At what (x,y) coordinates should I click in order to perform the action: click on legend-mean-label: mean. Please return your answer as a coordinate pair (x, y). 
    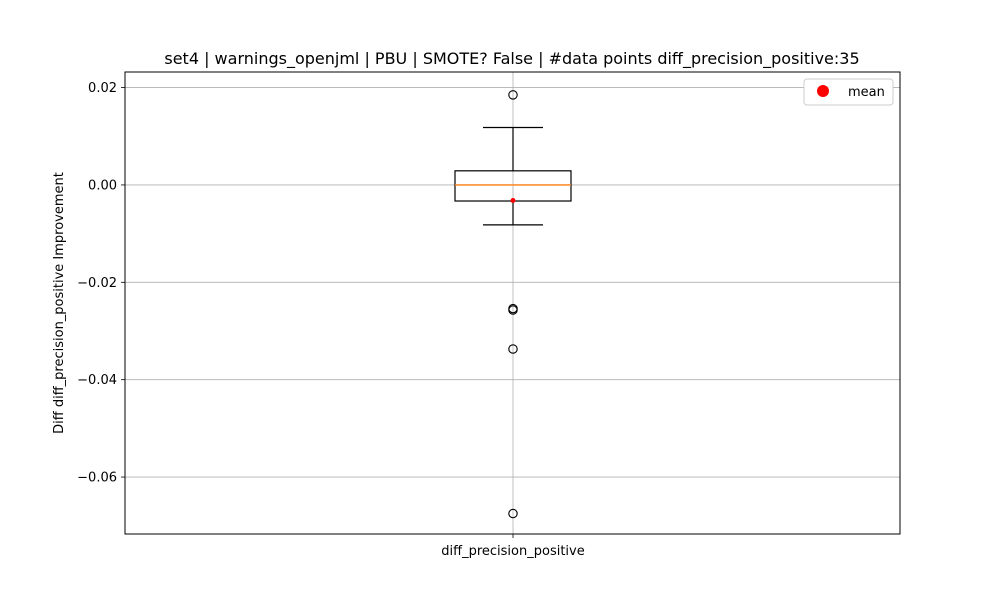
    Looking at the image, I should click on (866, 92).